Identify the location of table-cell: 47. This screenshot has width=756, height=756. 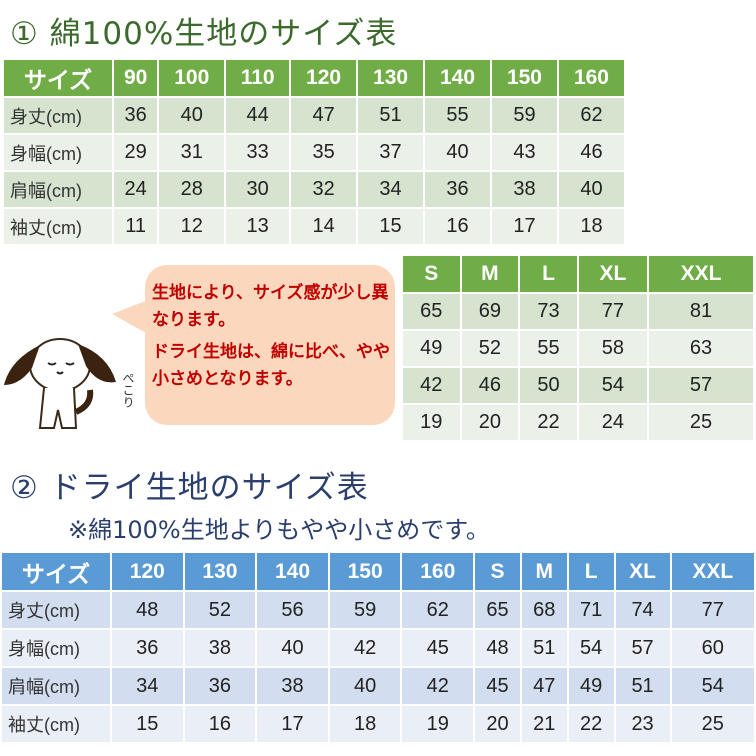
(324, 115).